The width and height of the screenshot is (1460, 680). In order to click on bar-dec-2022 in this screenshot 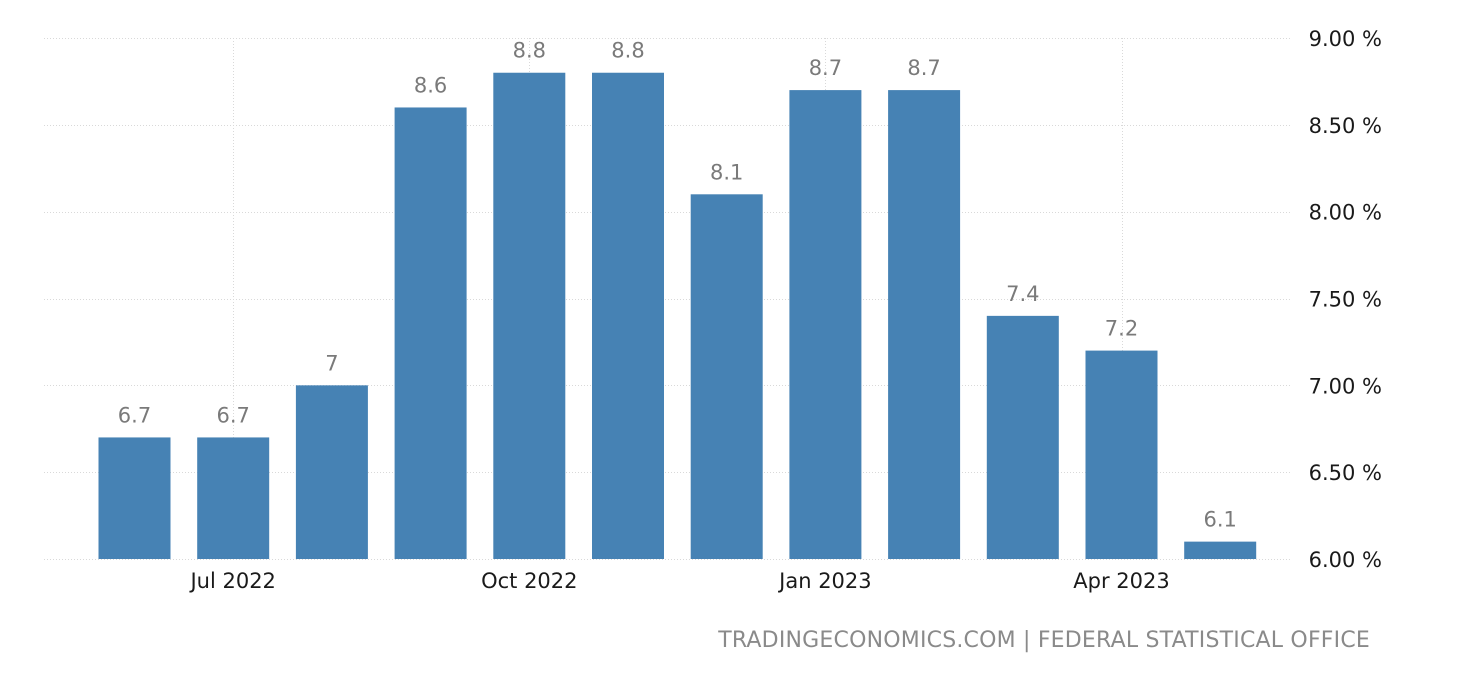, I will do `click(726, 377)`.